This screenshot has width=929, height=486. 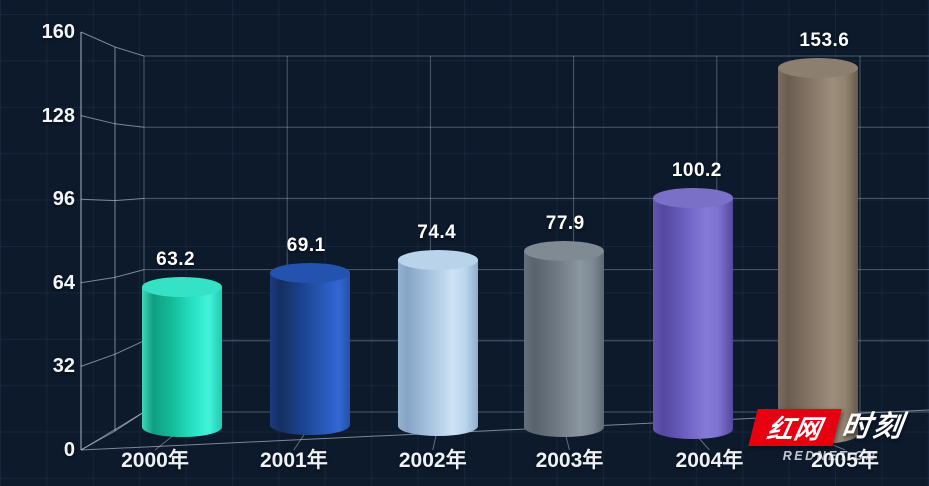 I want to click on bar-value-label: 153.6, so click(x=824, y=41).